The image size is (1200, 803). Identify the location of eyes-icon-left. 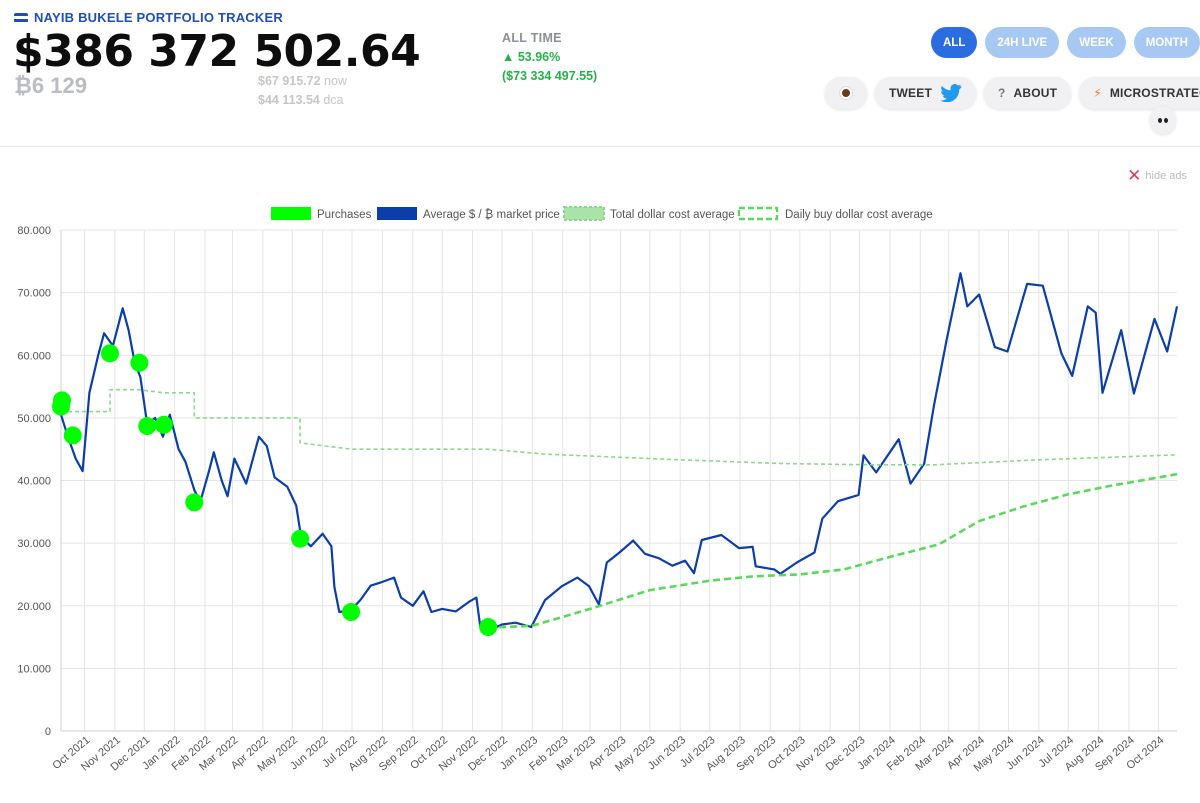
(1160, 120).